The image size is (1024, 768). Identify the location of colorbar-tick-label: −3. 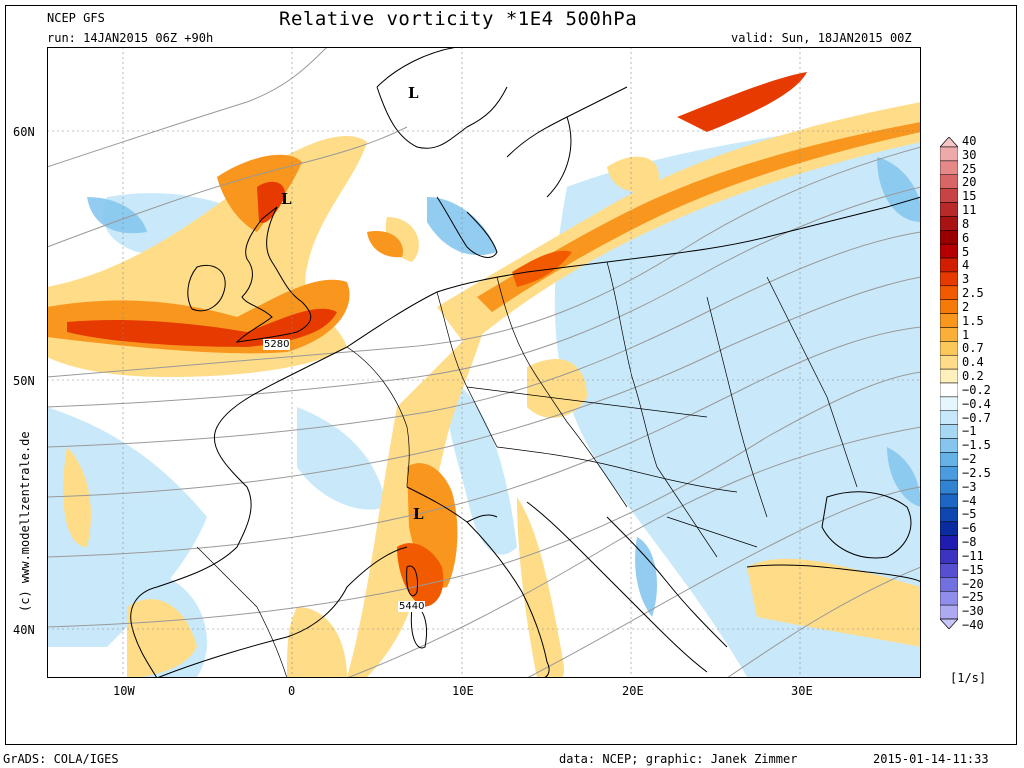
(969, 486).